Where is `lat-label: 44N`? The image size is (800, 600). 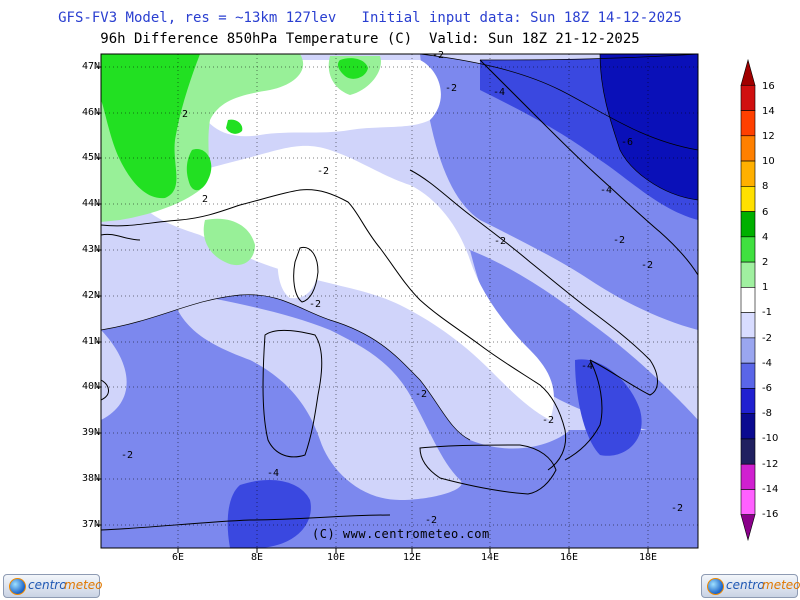 lat-label: 44N is located at coordinates (90, 203).